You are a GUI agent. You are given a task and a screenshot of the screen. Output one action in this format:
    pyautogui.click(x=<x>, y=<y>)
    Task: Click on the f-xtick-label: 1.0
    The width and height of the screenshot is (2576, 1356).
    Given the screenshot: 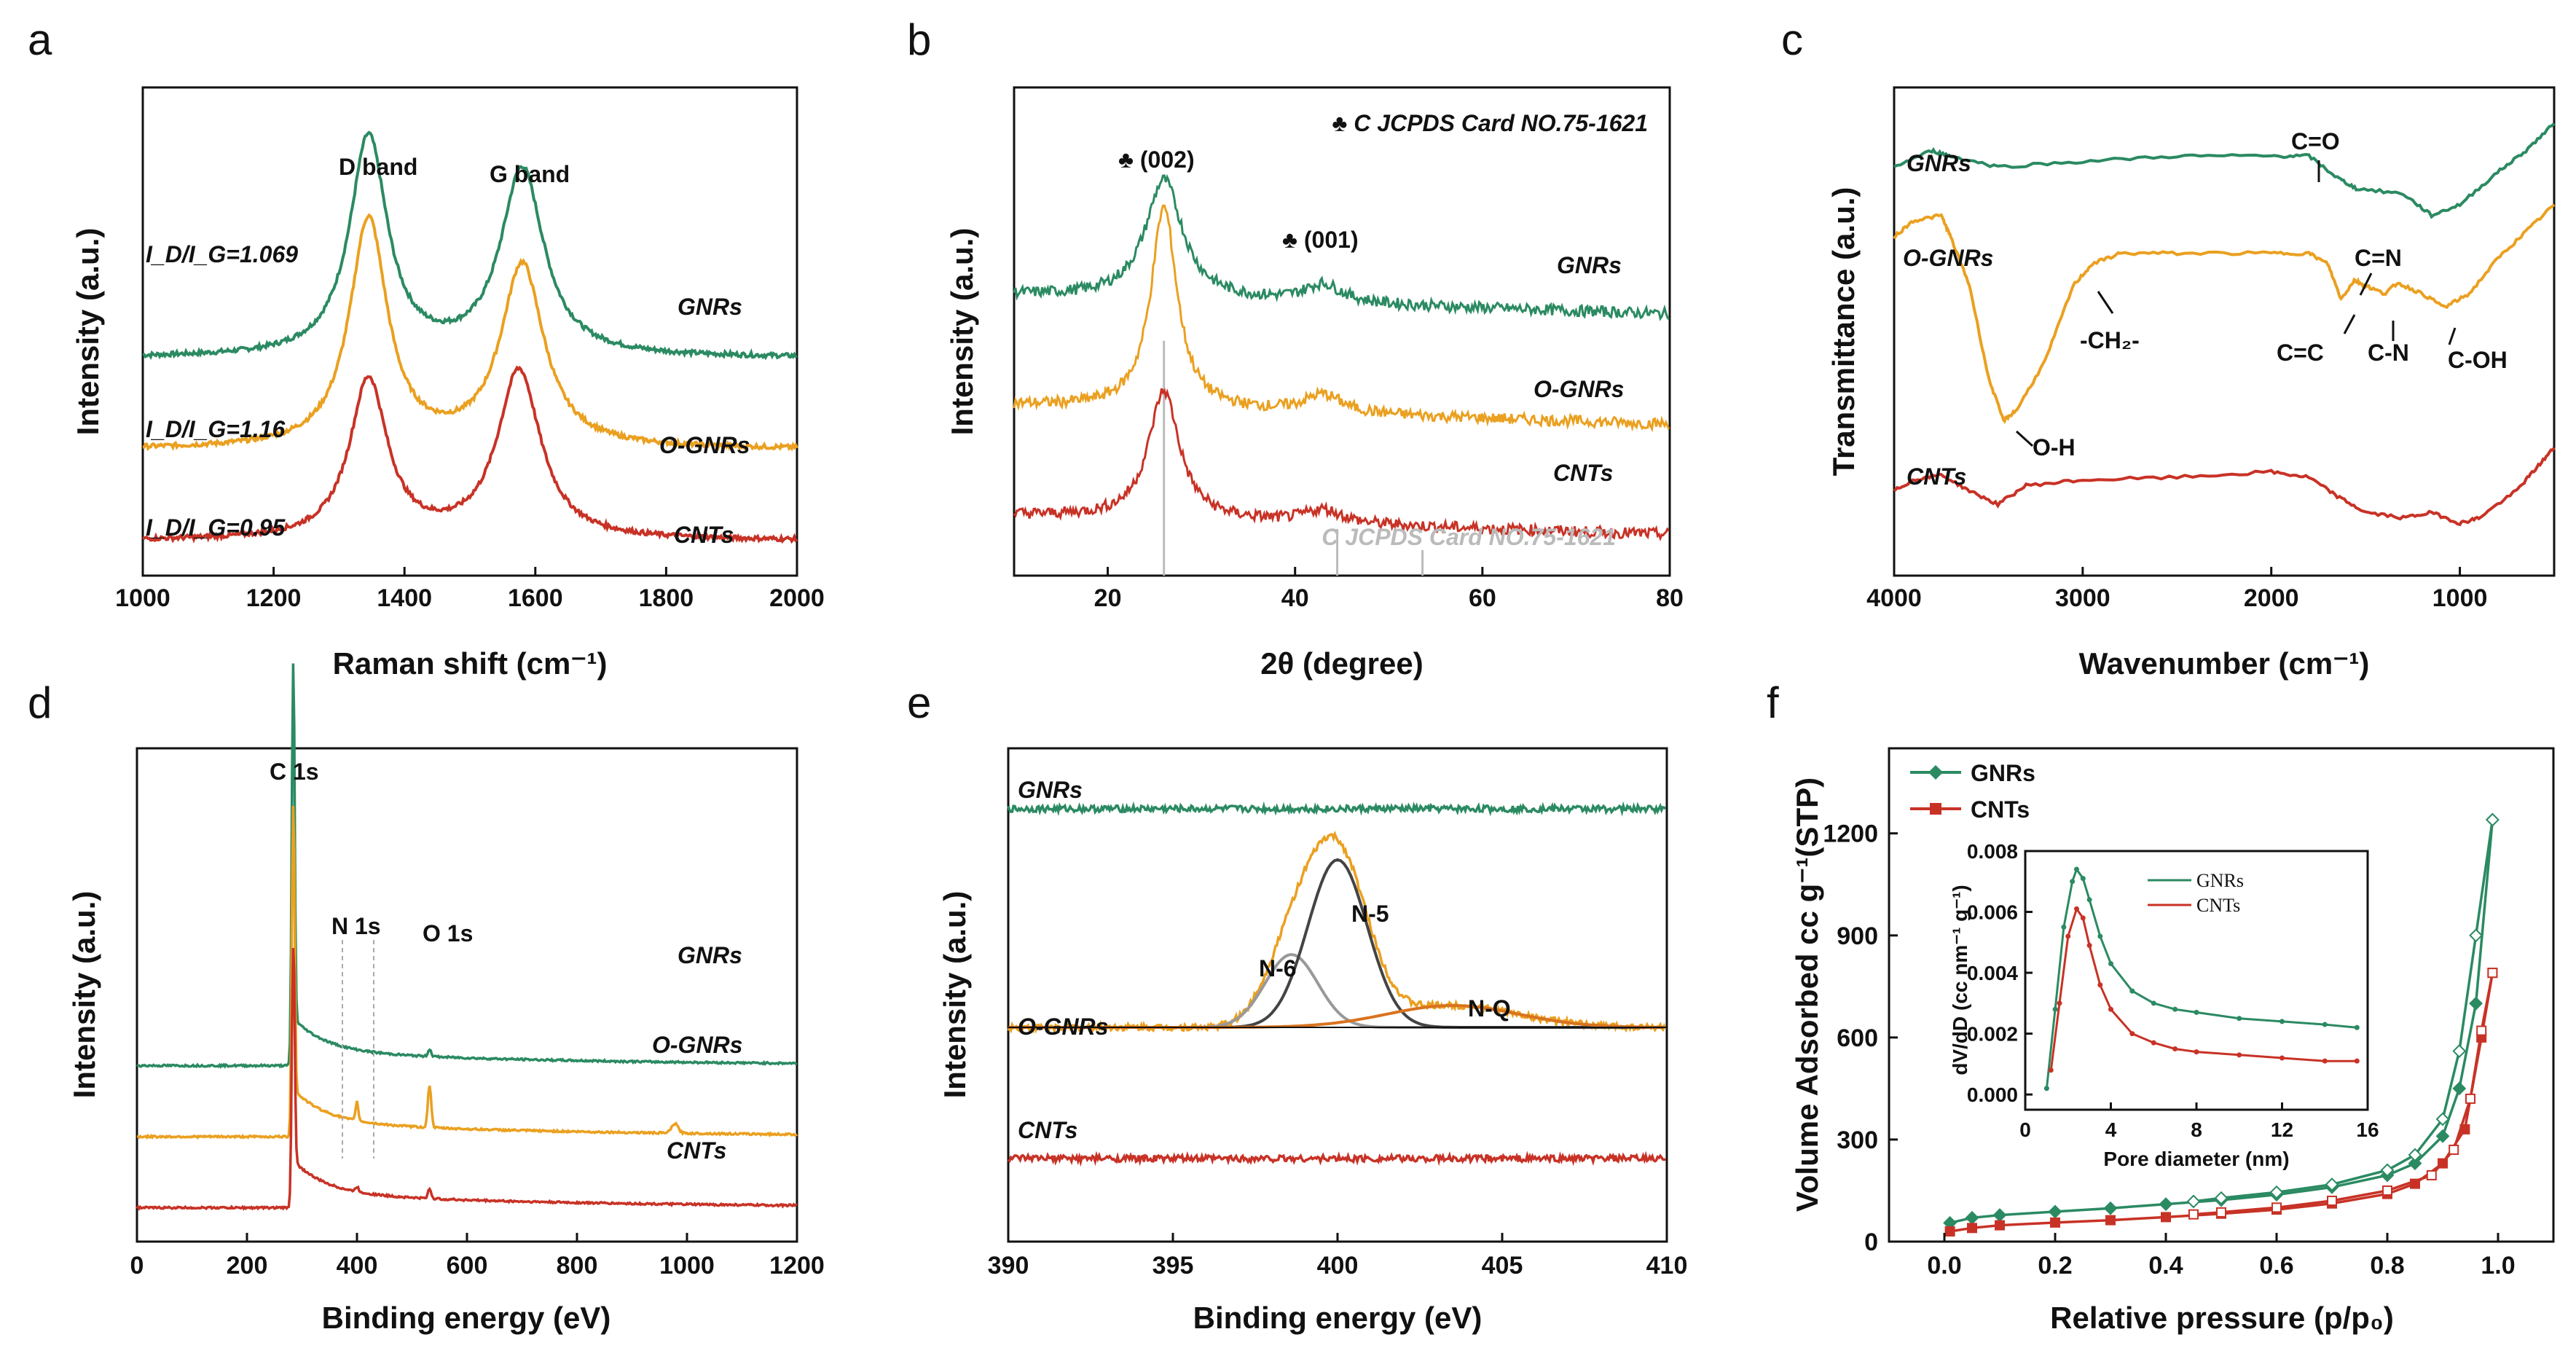 What is the action you would take?
    pyautogui.click(x=2498, y=1265)
    